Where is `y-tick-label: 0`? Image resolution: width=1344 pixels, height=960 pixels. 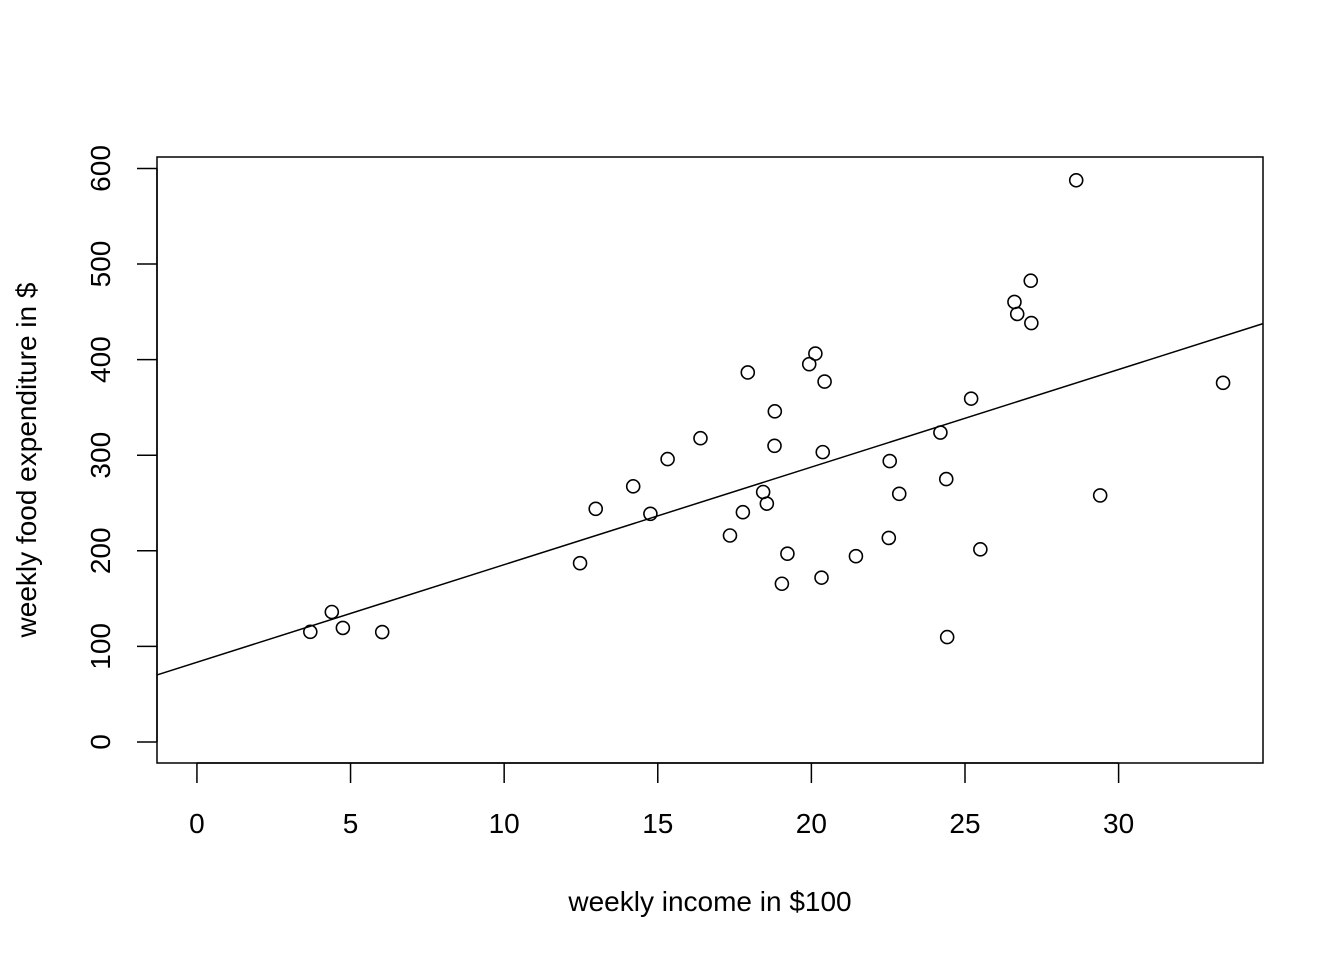
y-tick-label: 0 is located at coordinates (100, 742).